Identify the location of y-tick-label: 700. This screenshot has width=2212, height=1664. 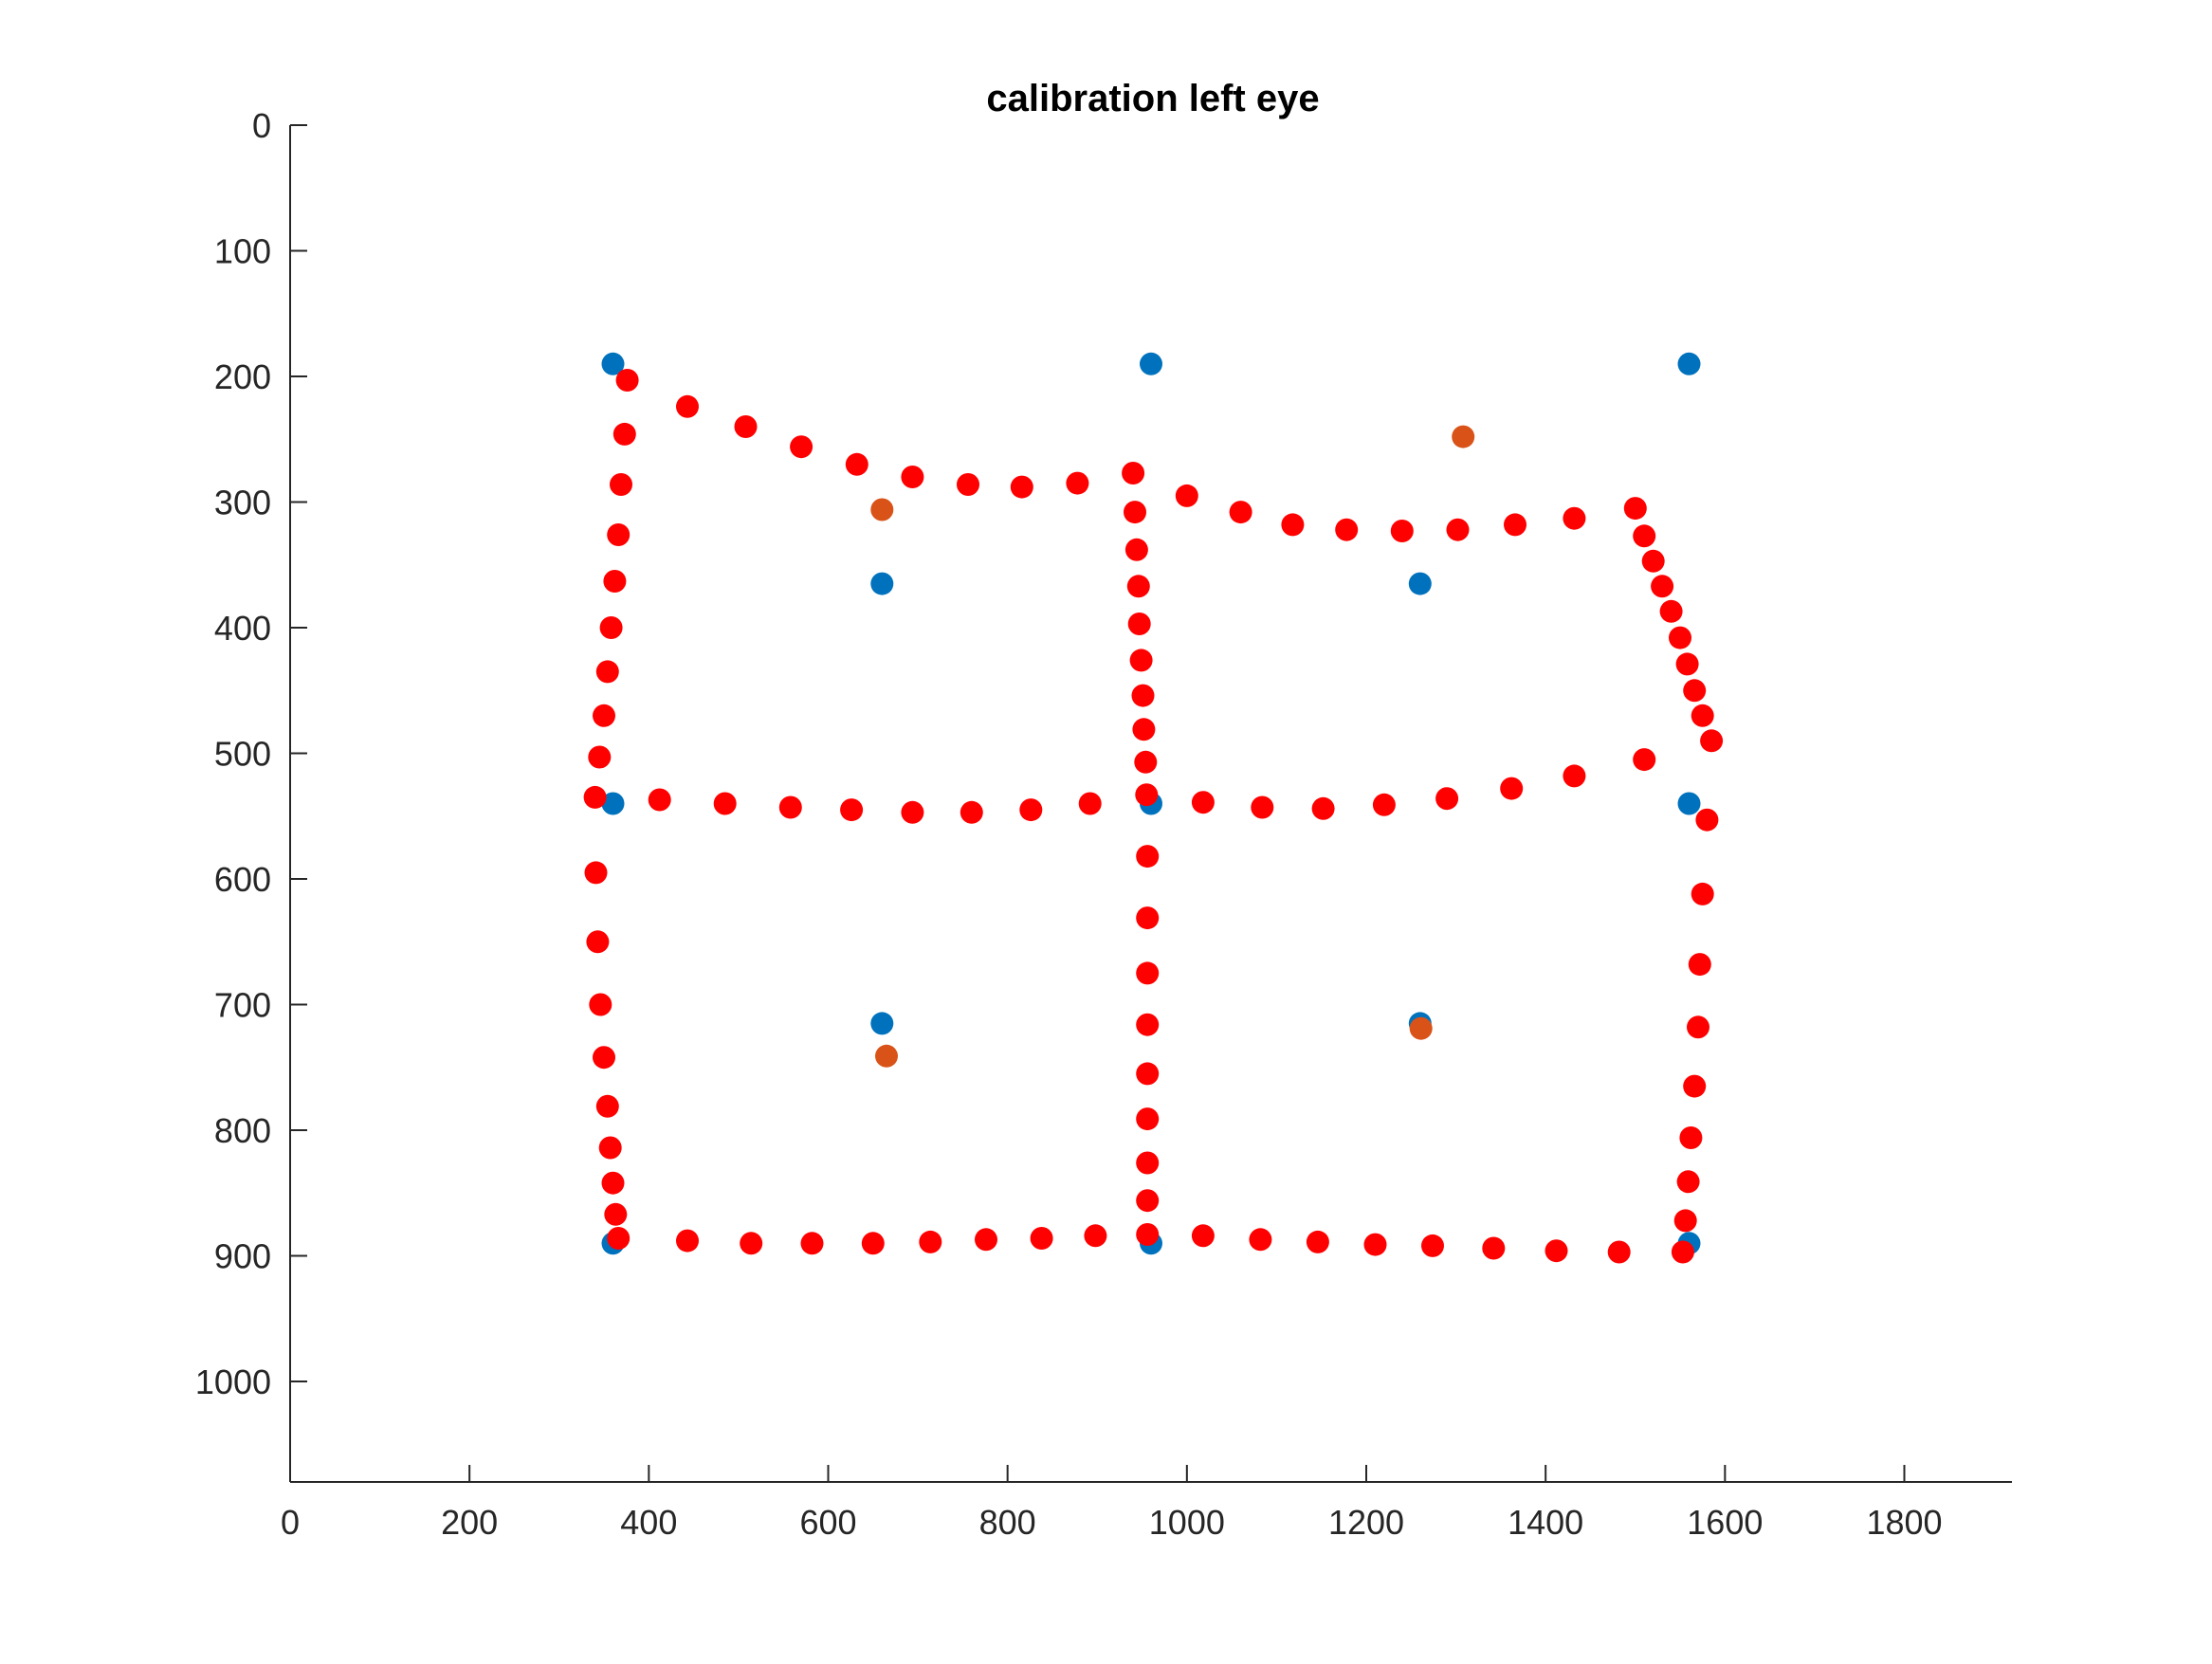
(242, 1005).